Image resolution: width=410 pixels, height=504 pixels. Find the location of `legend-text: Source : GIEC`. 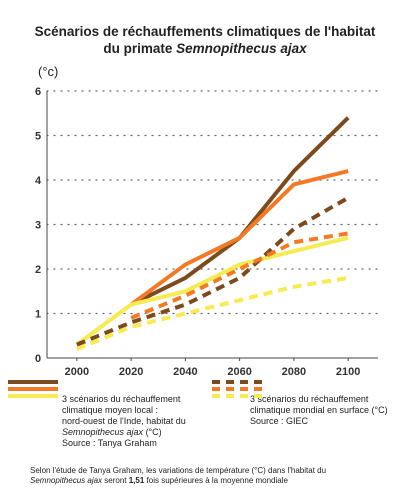

legend-text: Source : GIEC is located at coordinates (279, 421).